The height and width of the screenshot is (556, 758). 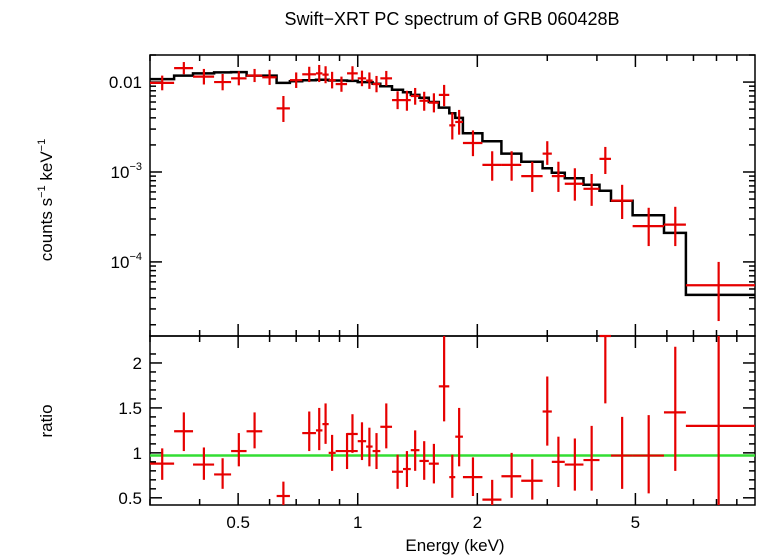 I want to click on top-panel-ylabel: counts s−1 keV−1, so click(x=46, y=200).